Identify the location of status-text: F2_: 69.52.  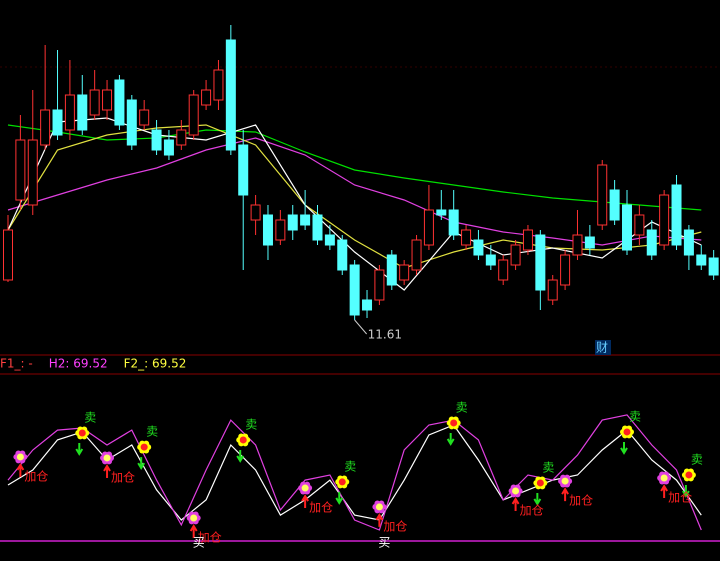
(155, 364).